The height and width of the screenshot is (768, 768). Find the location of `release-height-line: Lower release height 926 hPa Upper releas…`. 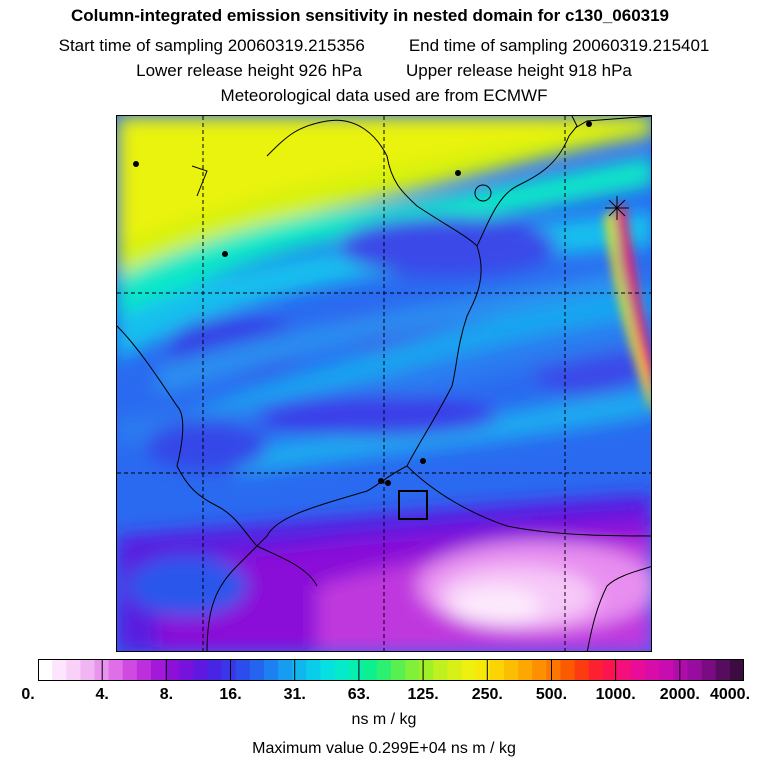

release-height-line: Lower release height 926 hPa Upper releas… is located at coordinates (384, 71).